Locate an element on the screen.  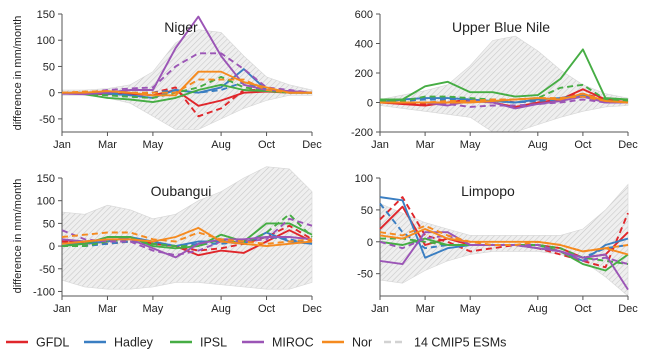
legend-label-miroc: MIROC is located at coordinates (293, 343).